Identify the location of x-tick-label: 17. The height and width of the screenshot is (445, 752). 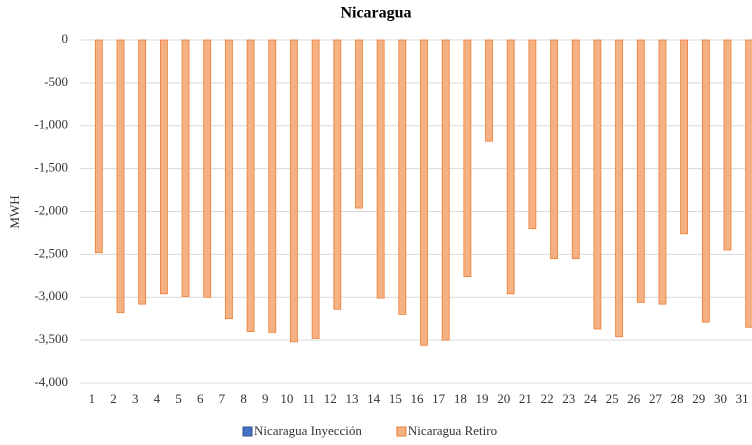
(439, 398).